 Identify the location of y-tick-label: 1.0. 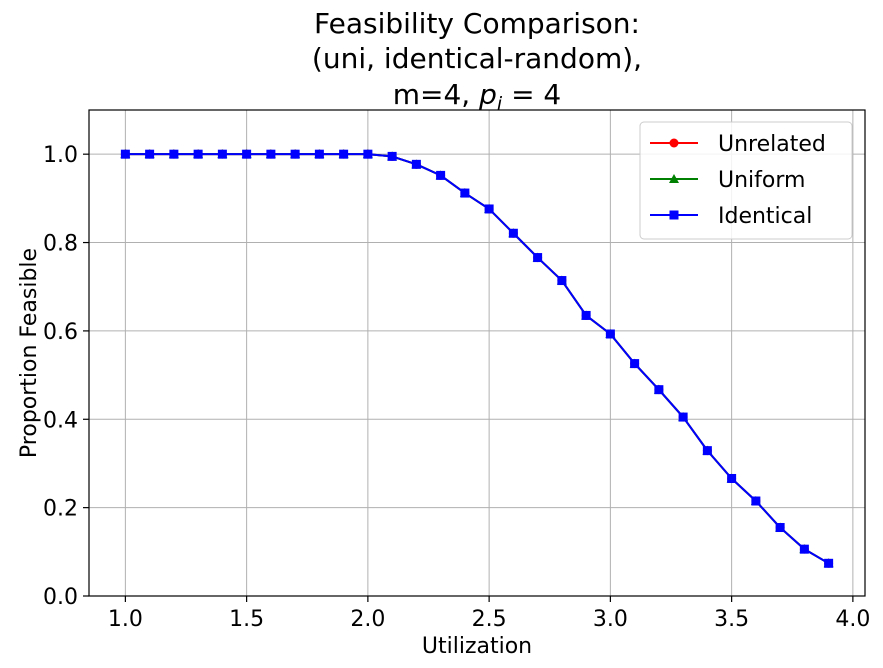
(60, 155).